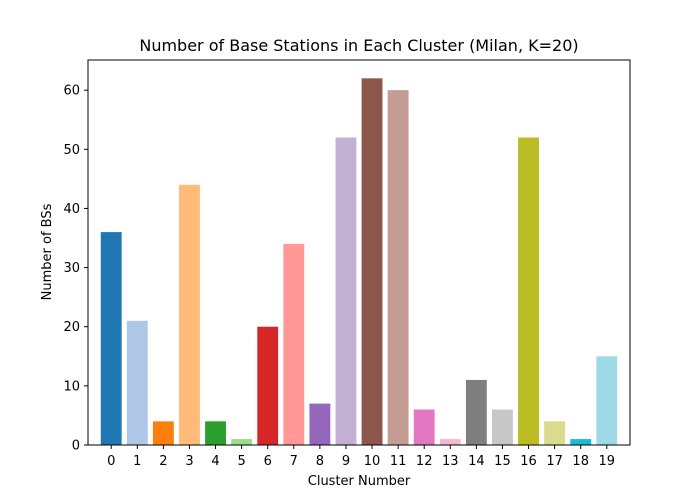  I want to click on x-tick-label: 17, so click(554, 461).